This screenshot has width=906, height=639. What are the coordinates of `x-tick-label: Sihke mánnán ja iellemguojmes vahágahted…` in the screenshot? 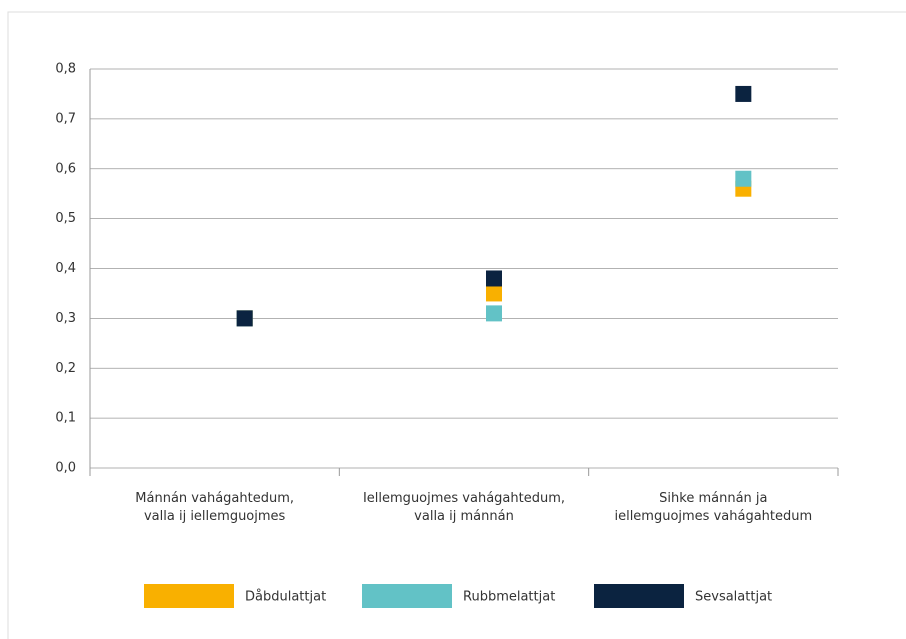 It's located at (713, 507).